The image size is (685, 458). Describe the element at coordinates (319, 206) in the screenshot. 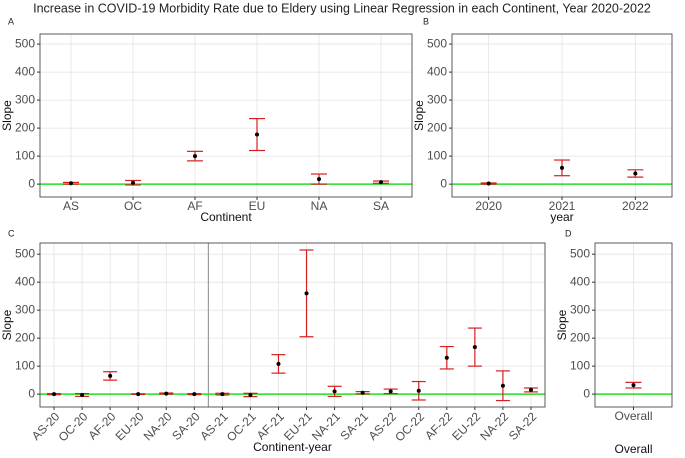

I see `x-tick-label: NA` at that location.